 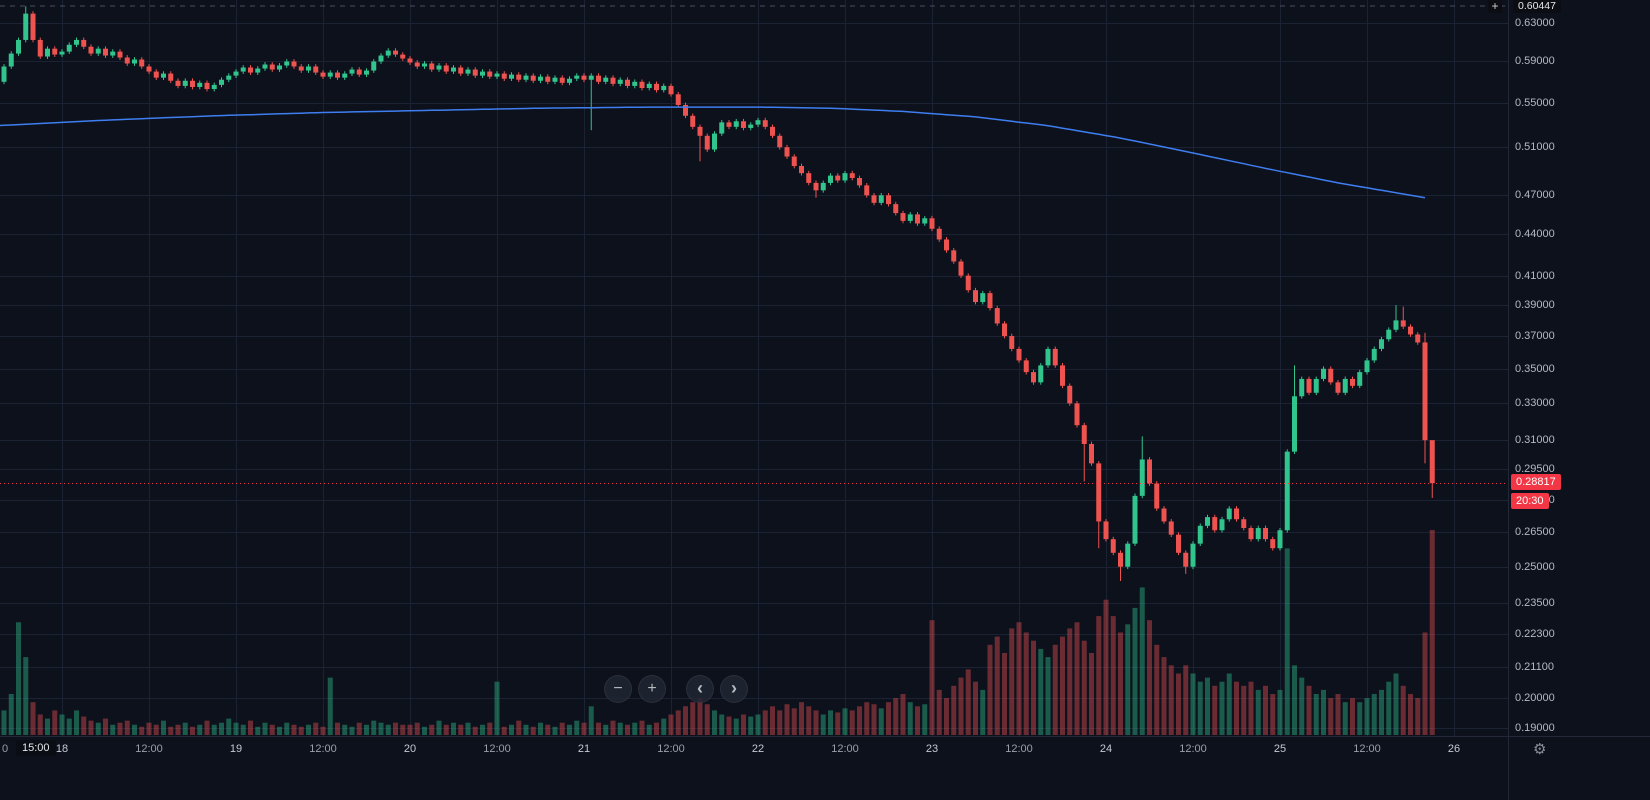 What do you see at coordinates (1537, 6) in the screenshot?
I see `alert-price-badge: 0.60447` at bounding box center [1537, 6].